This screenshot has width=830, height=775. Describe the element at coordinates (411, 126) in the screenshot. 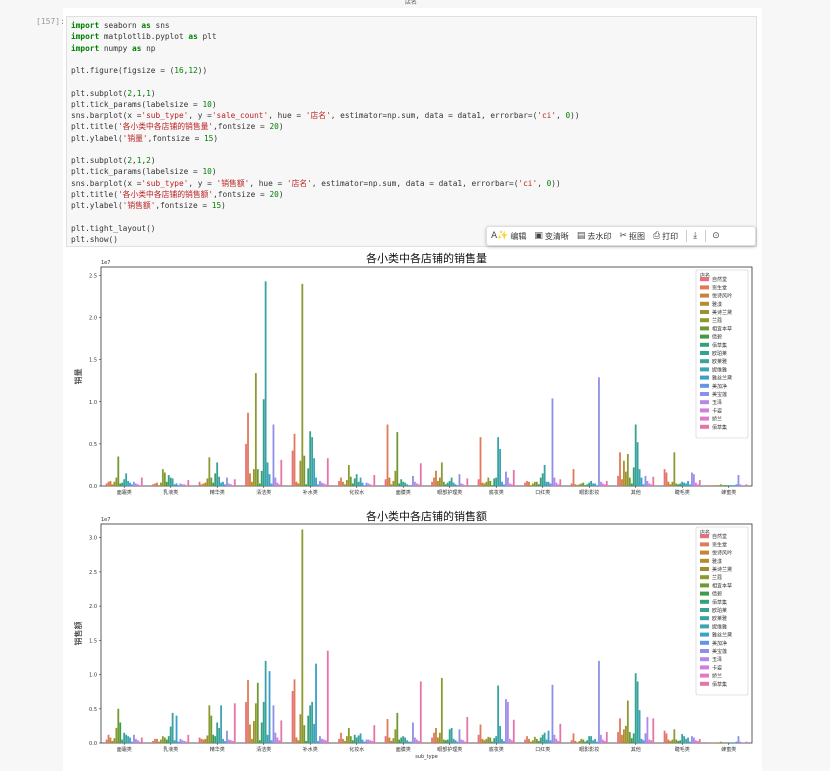

I see `code-line: plt.title('各小类中各店铺的销售量',fontsize = 20)` at that location.